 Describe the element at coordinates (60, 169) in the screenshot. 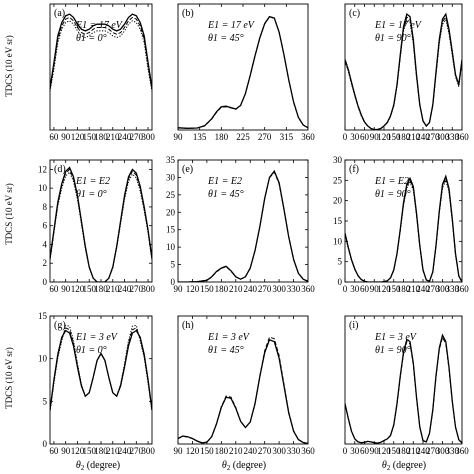

I see `panel-label-d: (d)` at that location.